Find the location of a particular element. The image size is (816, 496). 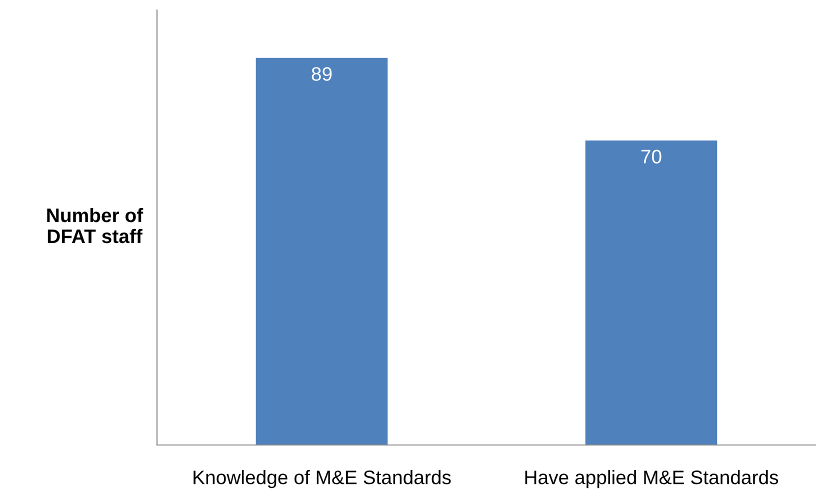

x-tick-label: Knowledge of M&E Standards is located at coordinates (322, 479).